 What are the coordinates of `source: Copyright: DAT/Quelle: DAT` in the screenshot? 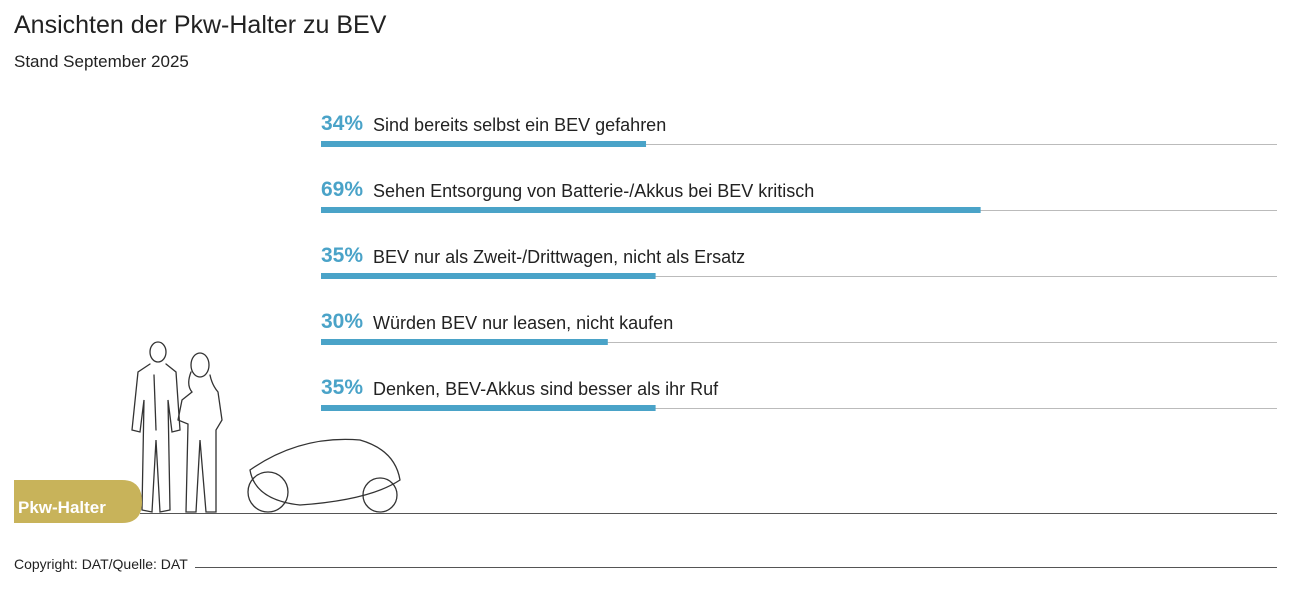 It's located at (101, 564).